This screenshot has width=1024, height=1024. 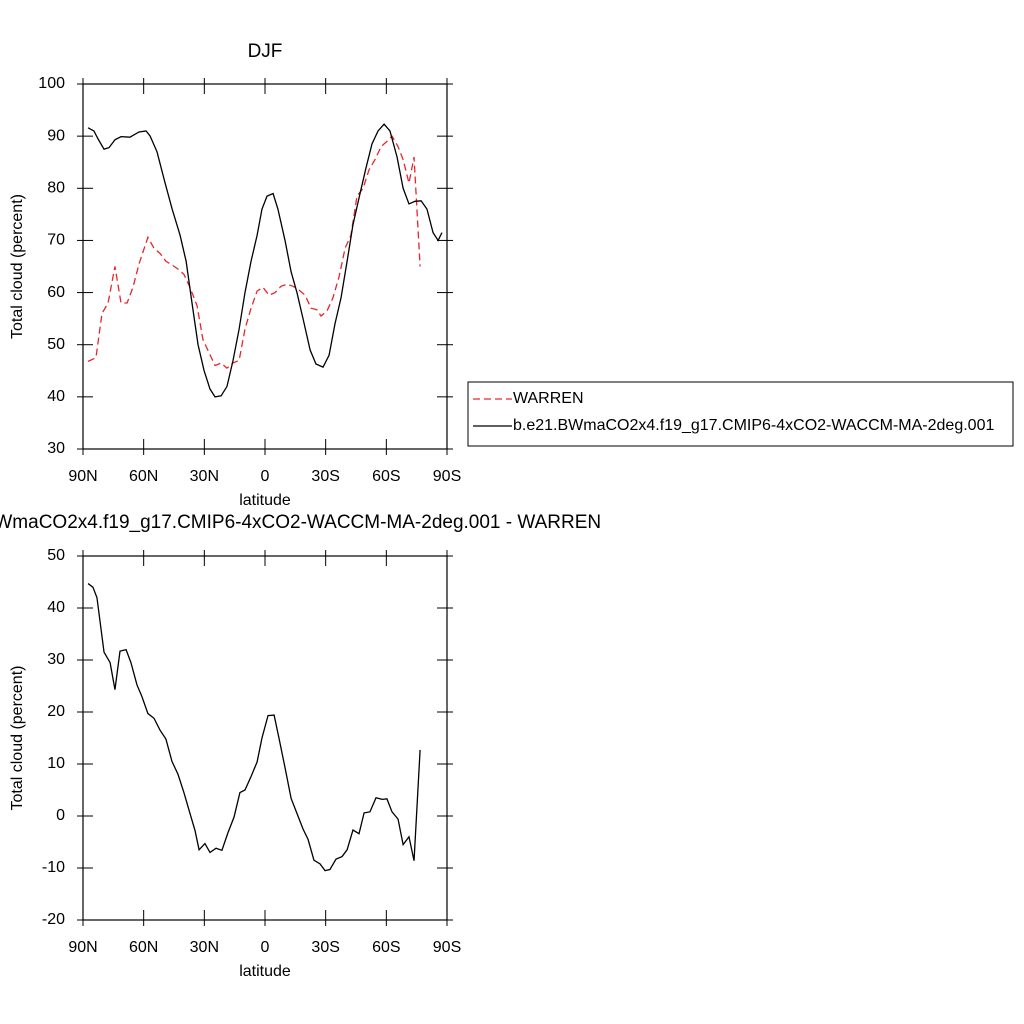 I want to click on y-tick-label: -20, so click(x=53, y=919).